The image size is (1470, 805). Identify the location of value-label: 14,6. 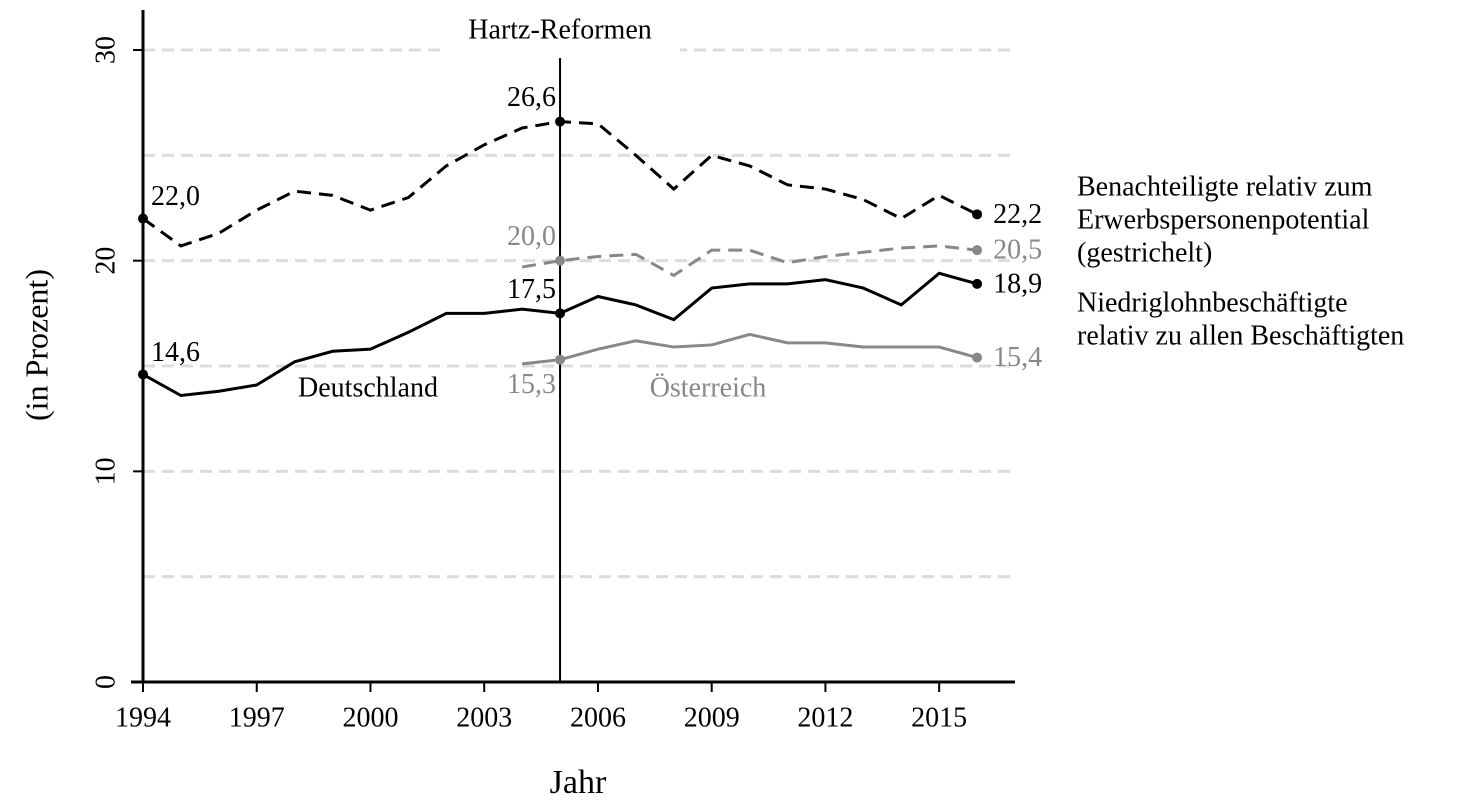
(175, 352).